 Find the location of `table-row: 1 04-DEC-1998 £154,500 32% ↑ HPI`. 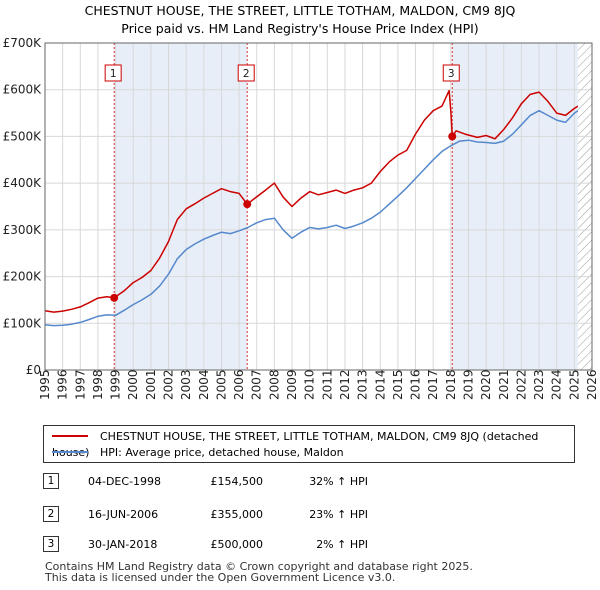

table-row: 1 04-DEC-1998 £154,500 32% ↑ HPI is located at coordinates (313, 482).